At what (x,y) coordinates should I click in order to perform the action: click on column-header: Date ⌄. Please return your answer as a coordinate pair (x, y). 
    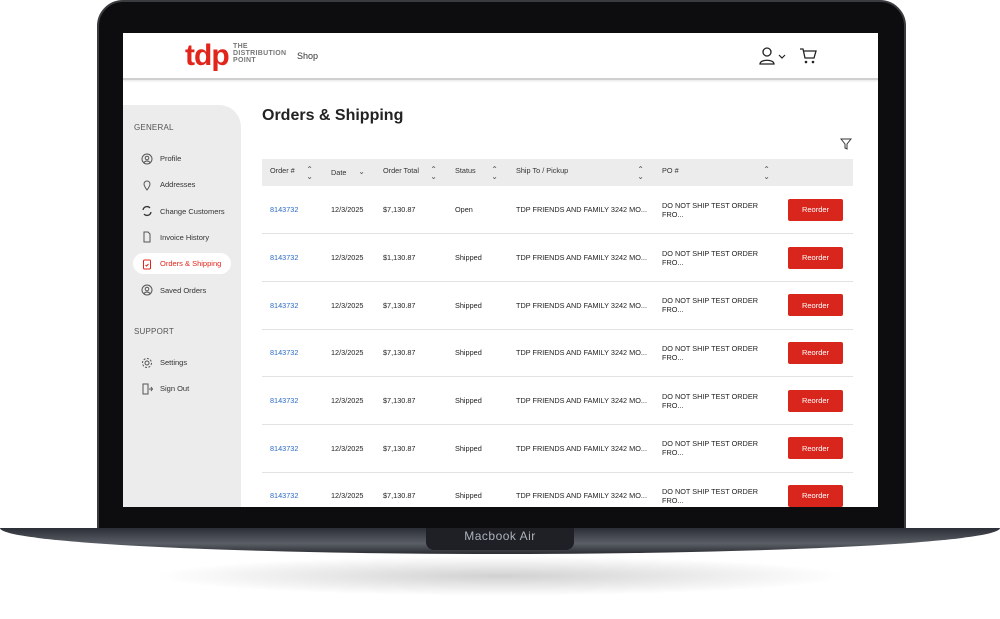
    Looking at the image, I should click on (348, 172).